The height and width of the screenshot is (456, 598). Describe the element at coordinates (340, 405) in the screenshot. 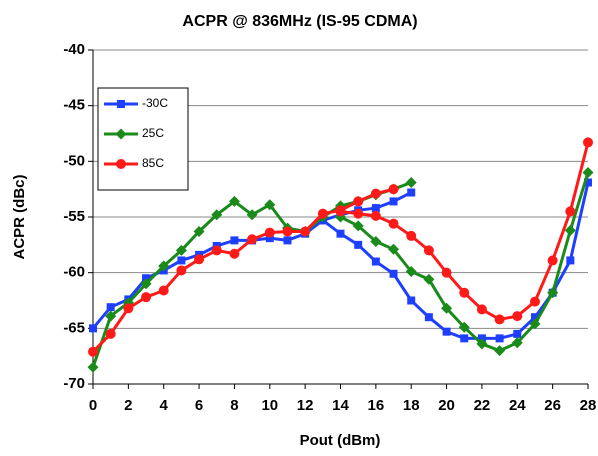

I see `x-tick-label: 14` at that location.